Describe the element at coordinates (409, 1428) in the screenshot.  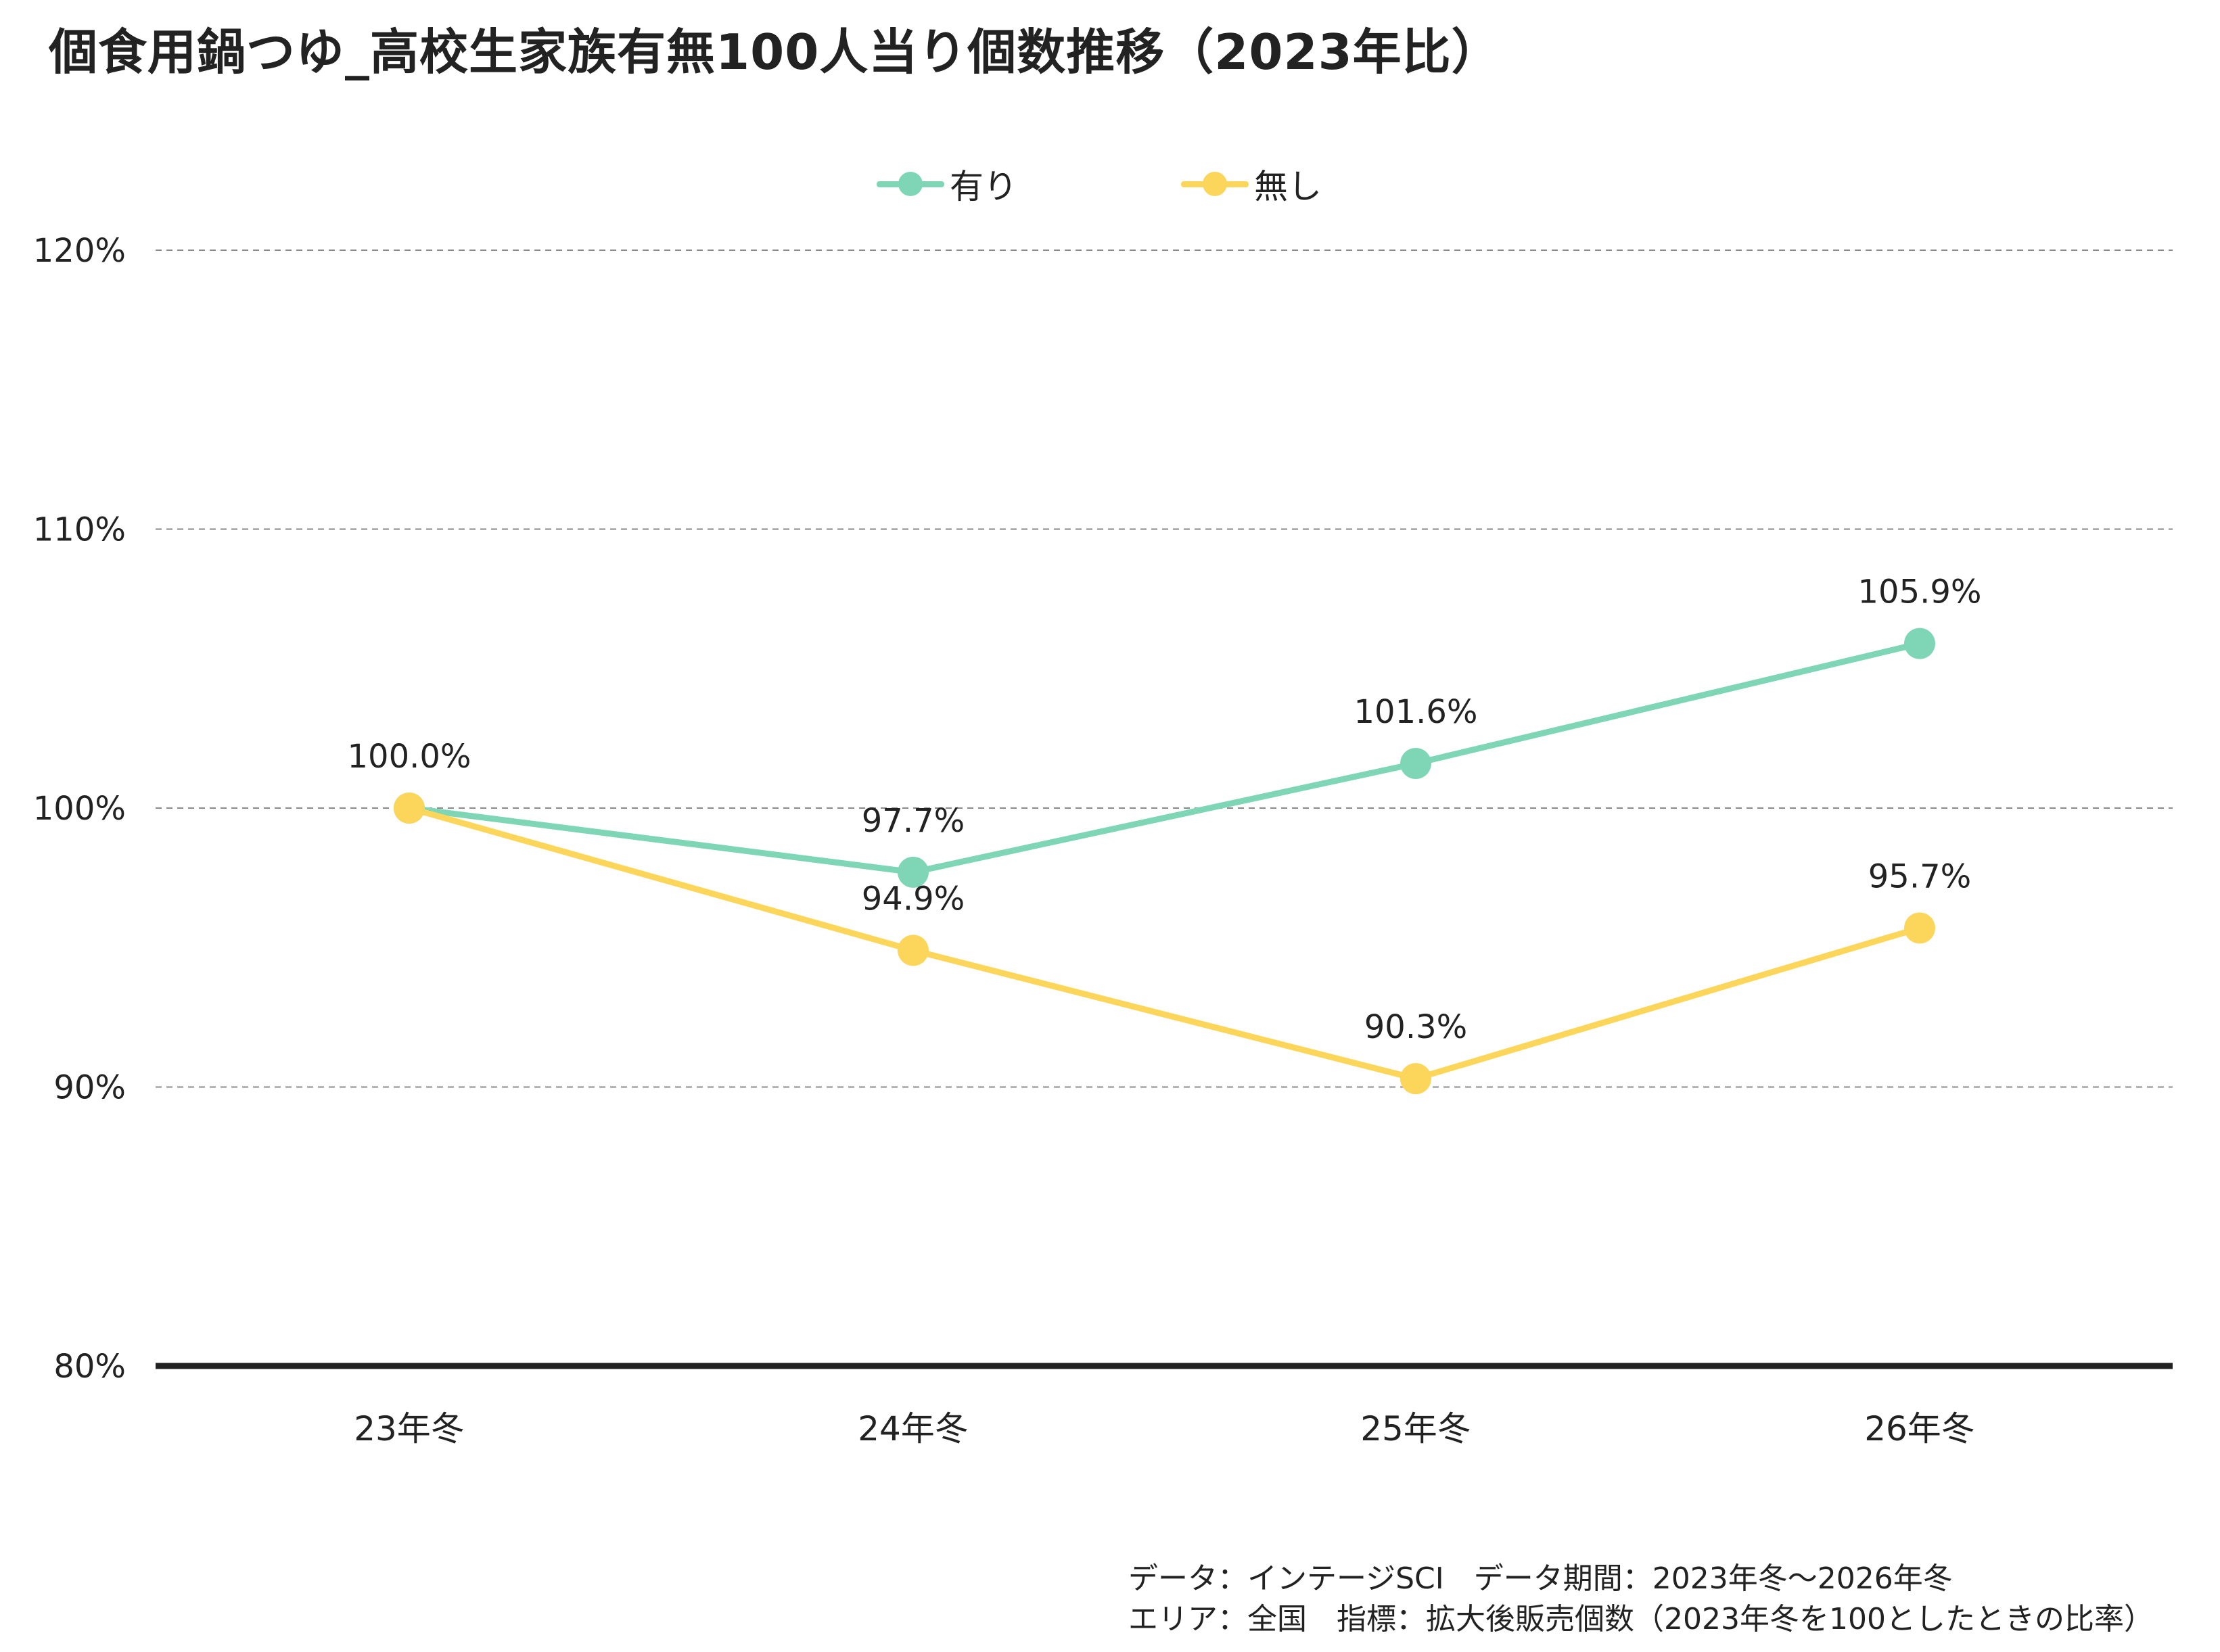
I see `x-tick-label: 23年冬` at that location.